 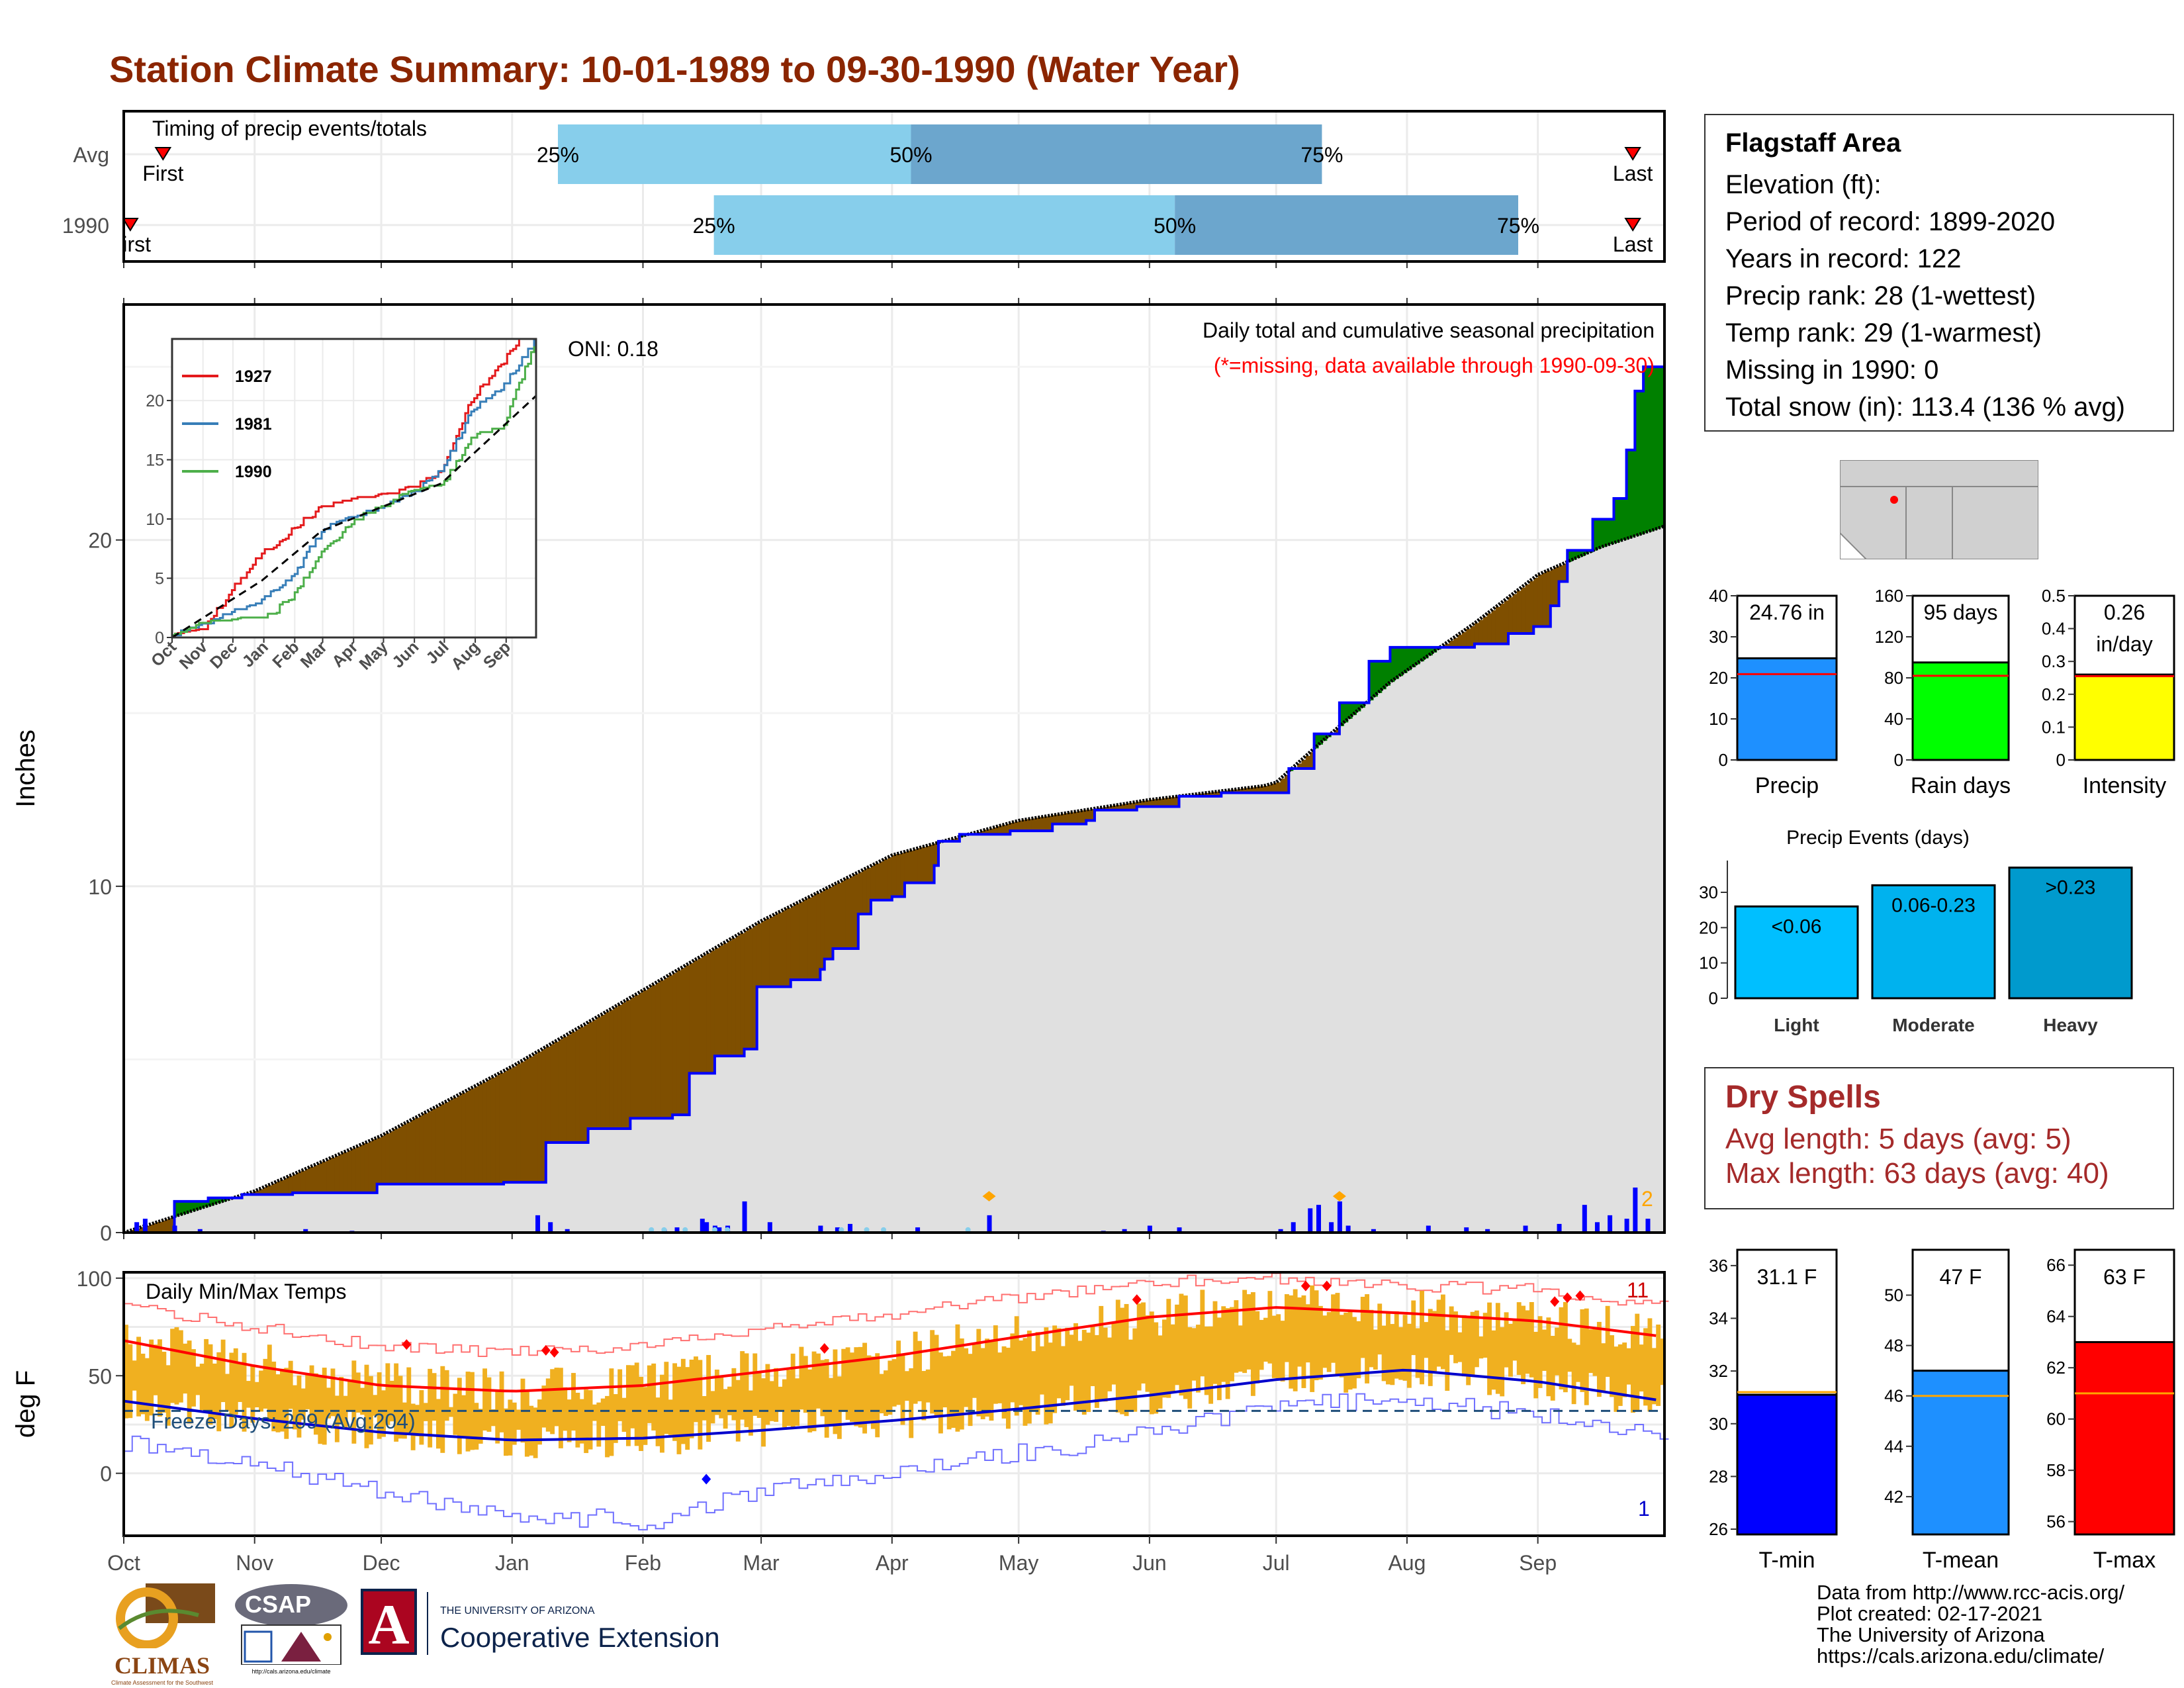 I want to click on month-label: Sep, so click(x=1538, y=1563).